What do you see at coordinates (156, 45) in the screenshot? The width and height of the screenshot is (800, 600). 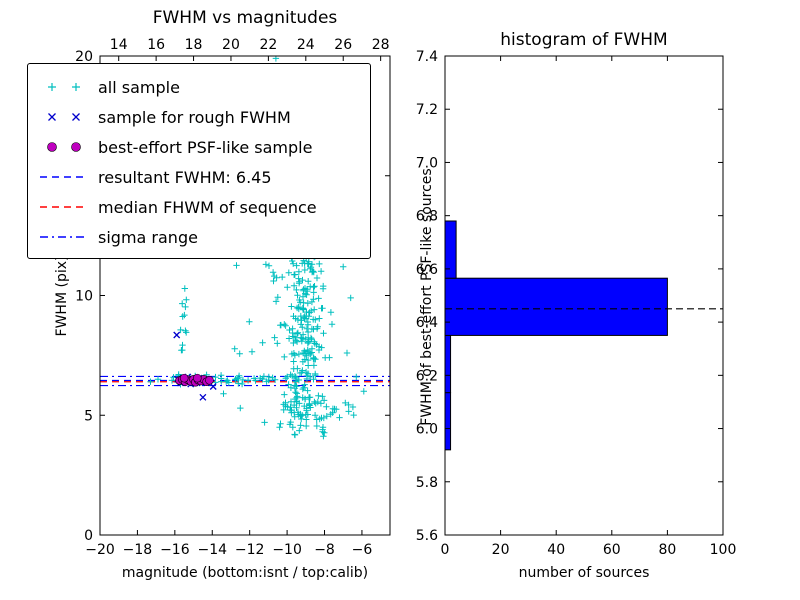 I see `tick-label: 16` at bounding box center [156, 45].